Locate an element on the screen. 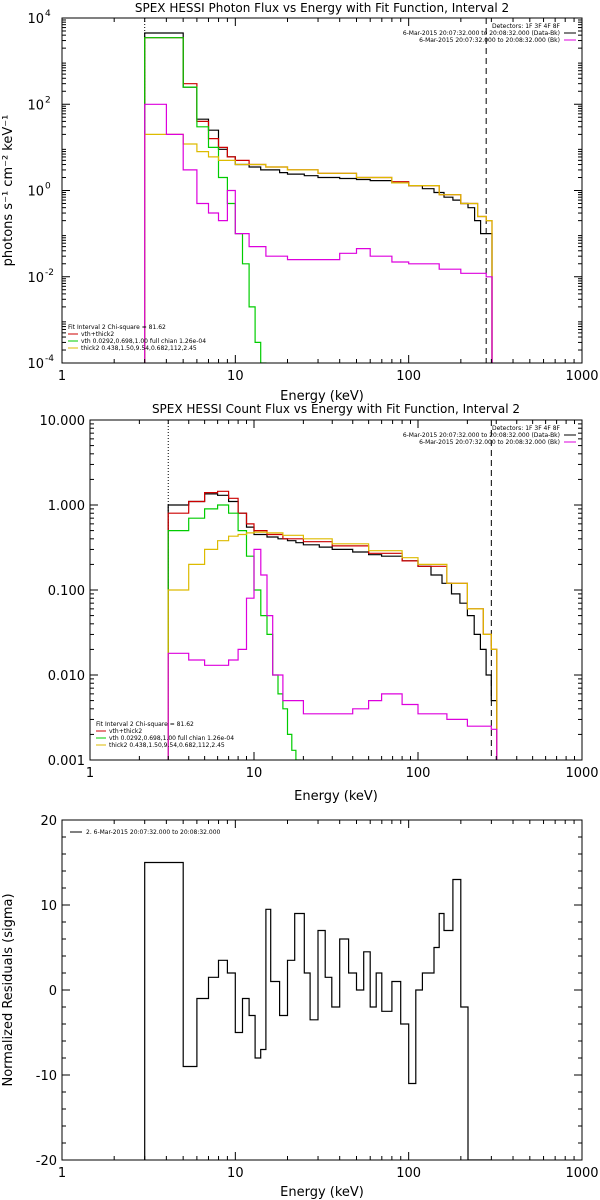 This screenshot has width=600, height=1200. y-tick-exponent: 4 is located at coordinates (48, 14).